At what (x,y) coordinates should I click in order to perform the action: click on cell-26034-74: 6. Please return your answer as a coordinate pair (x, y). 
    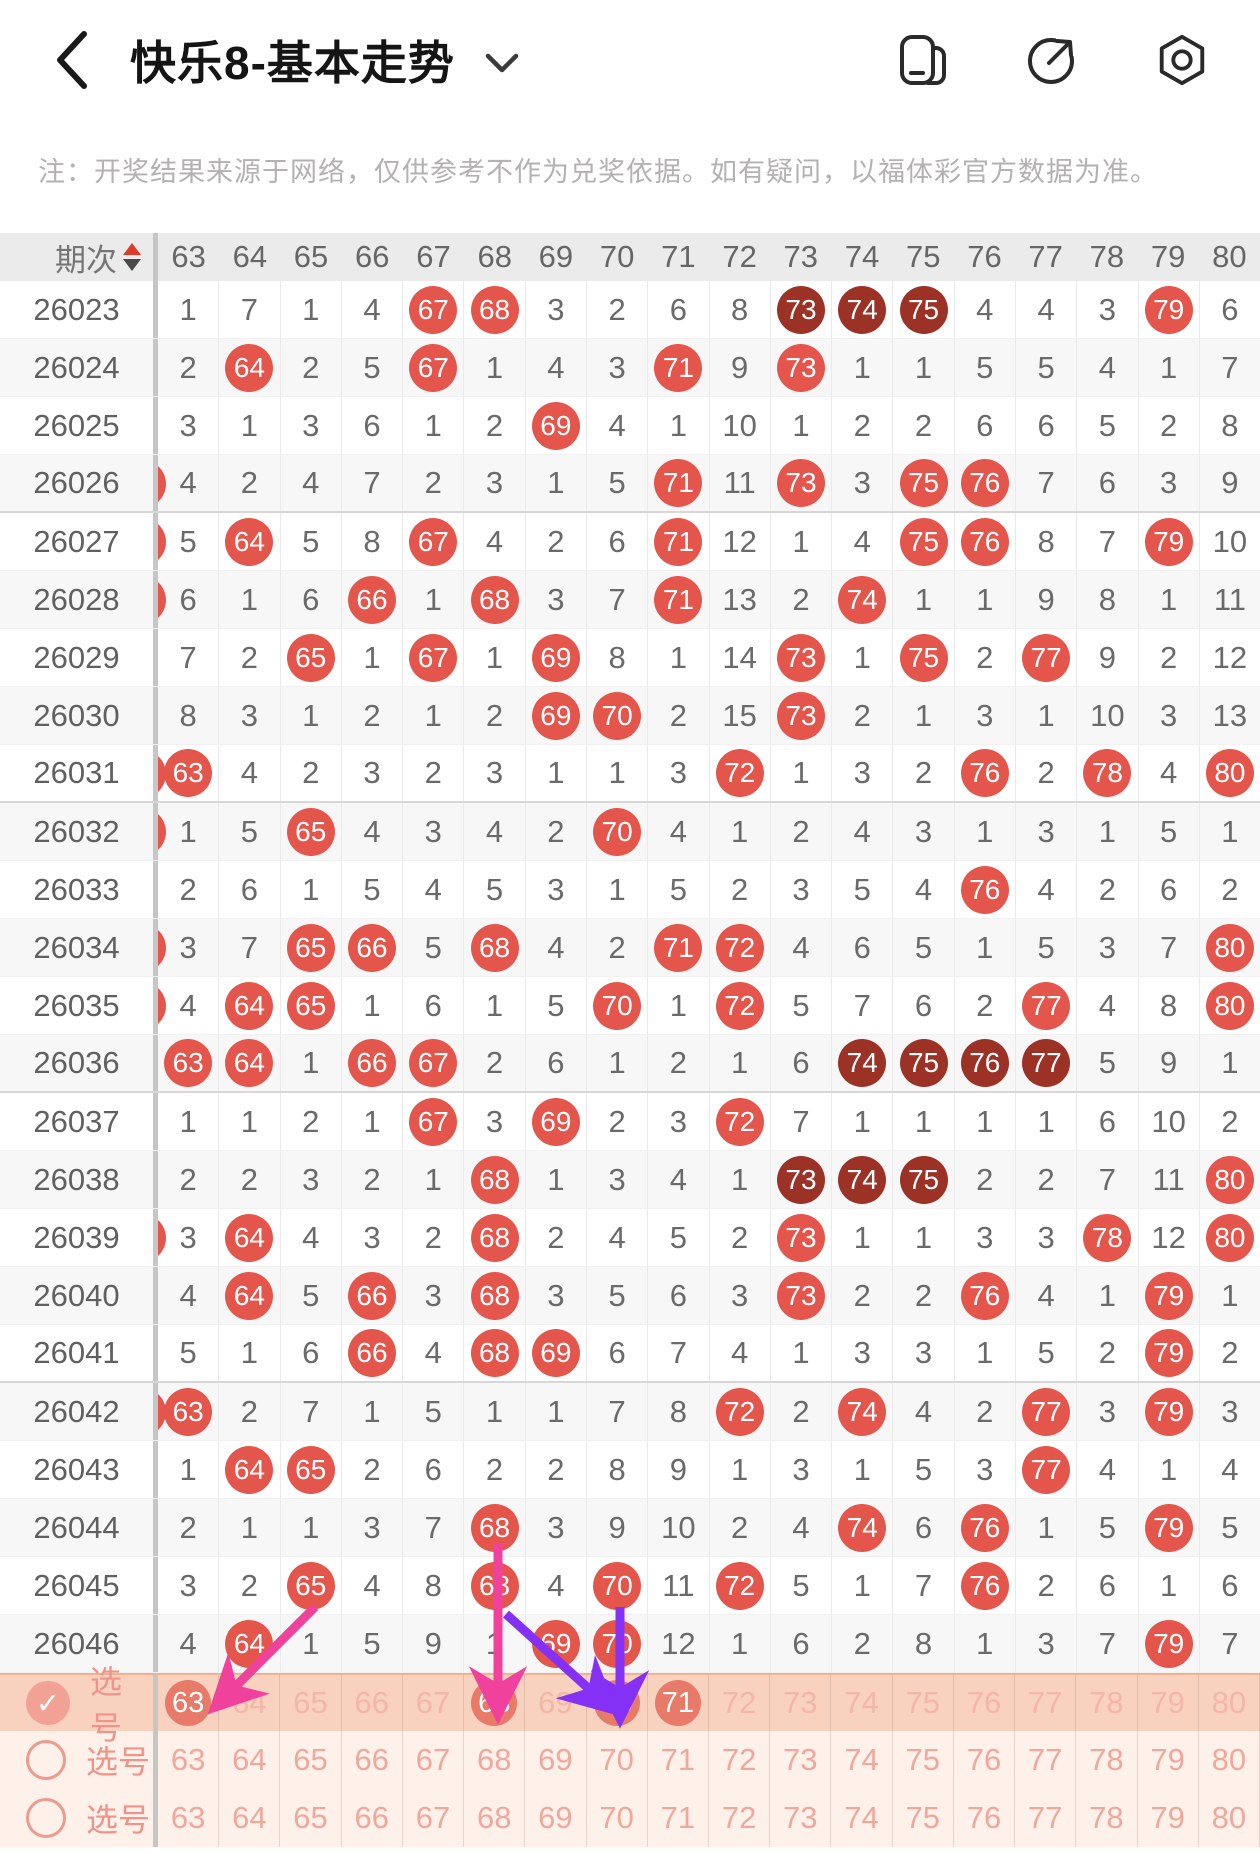
    Looking at the image, I should click on (863, 947).